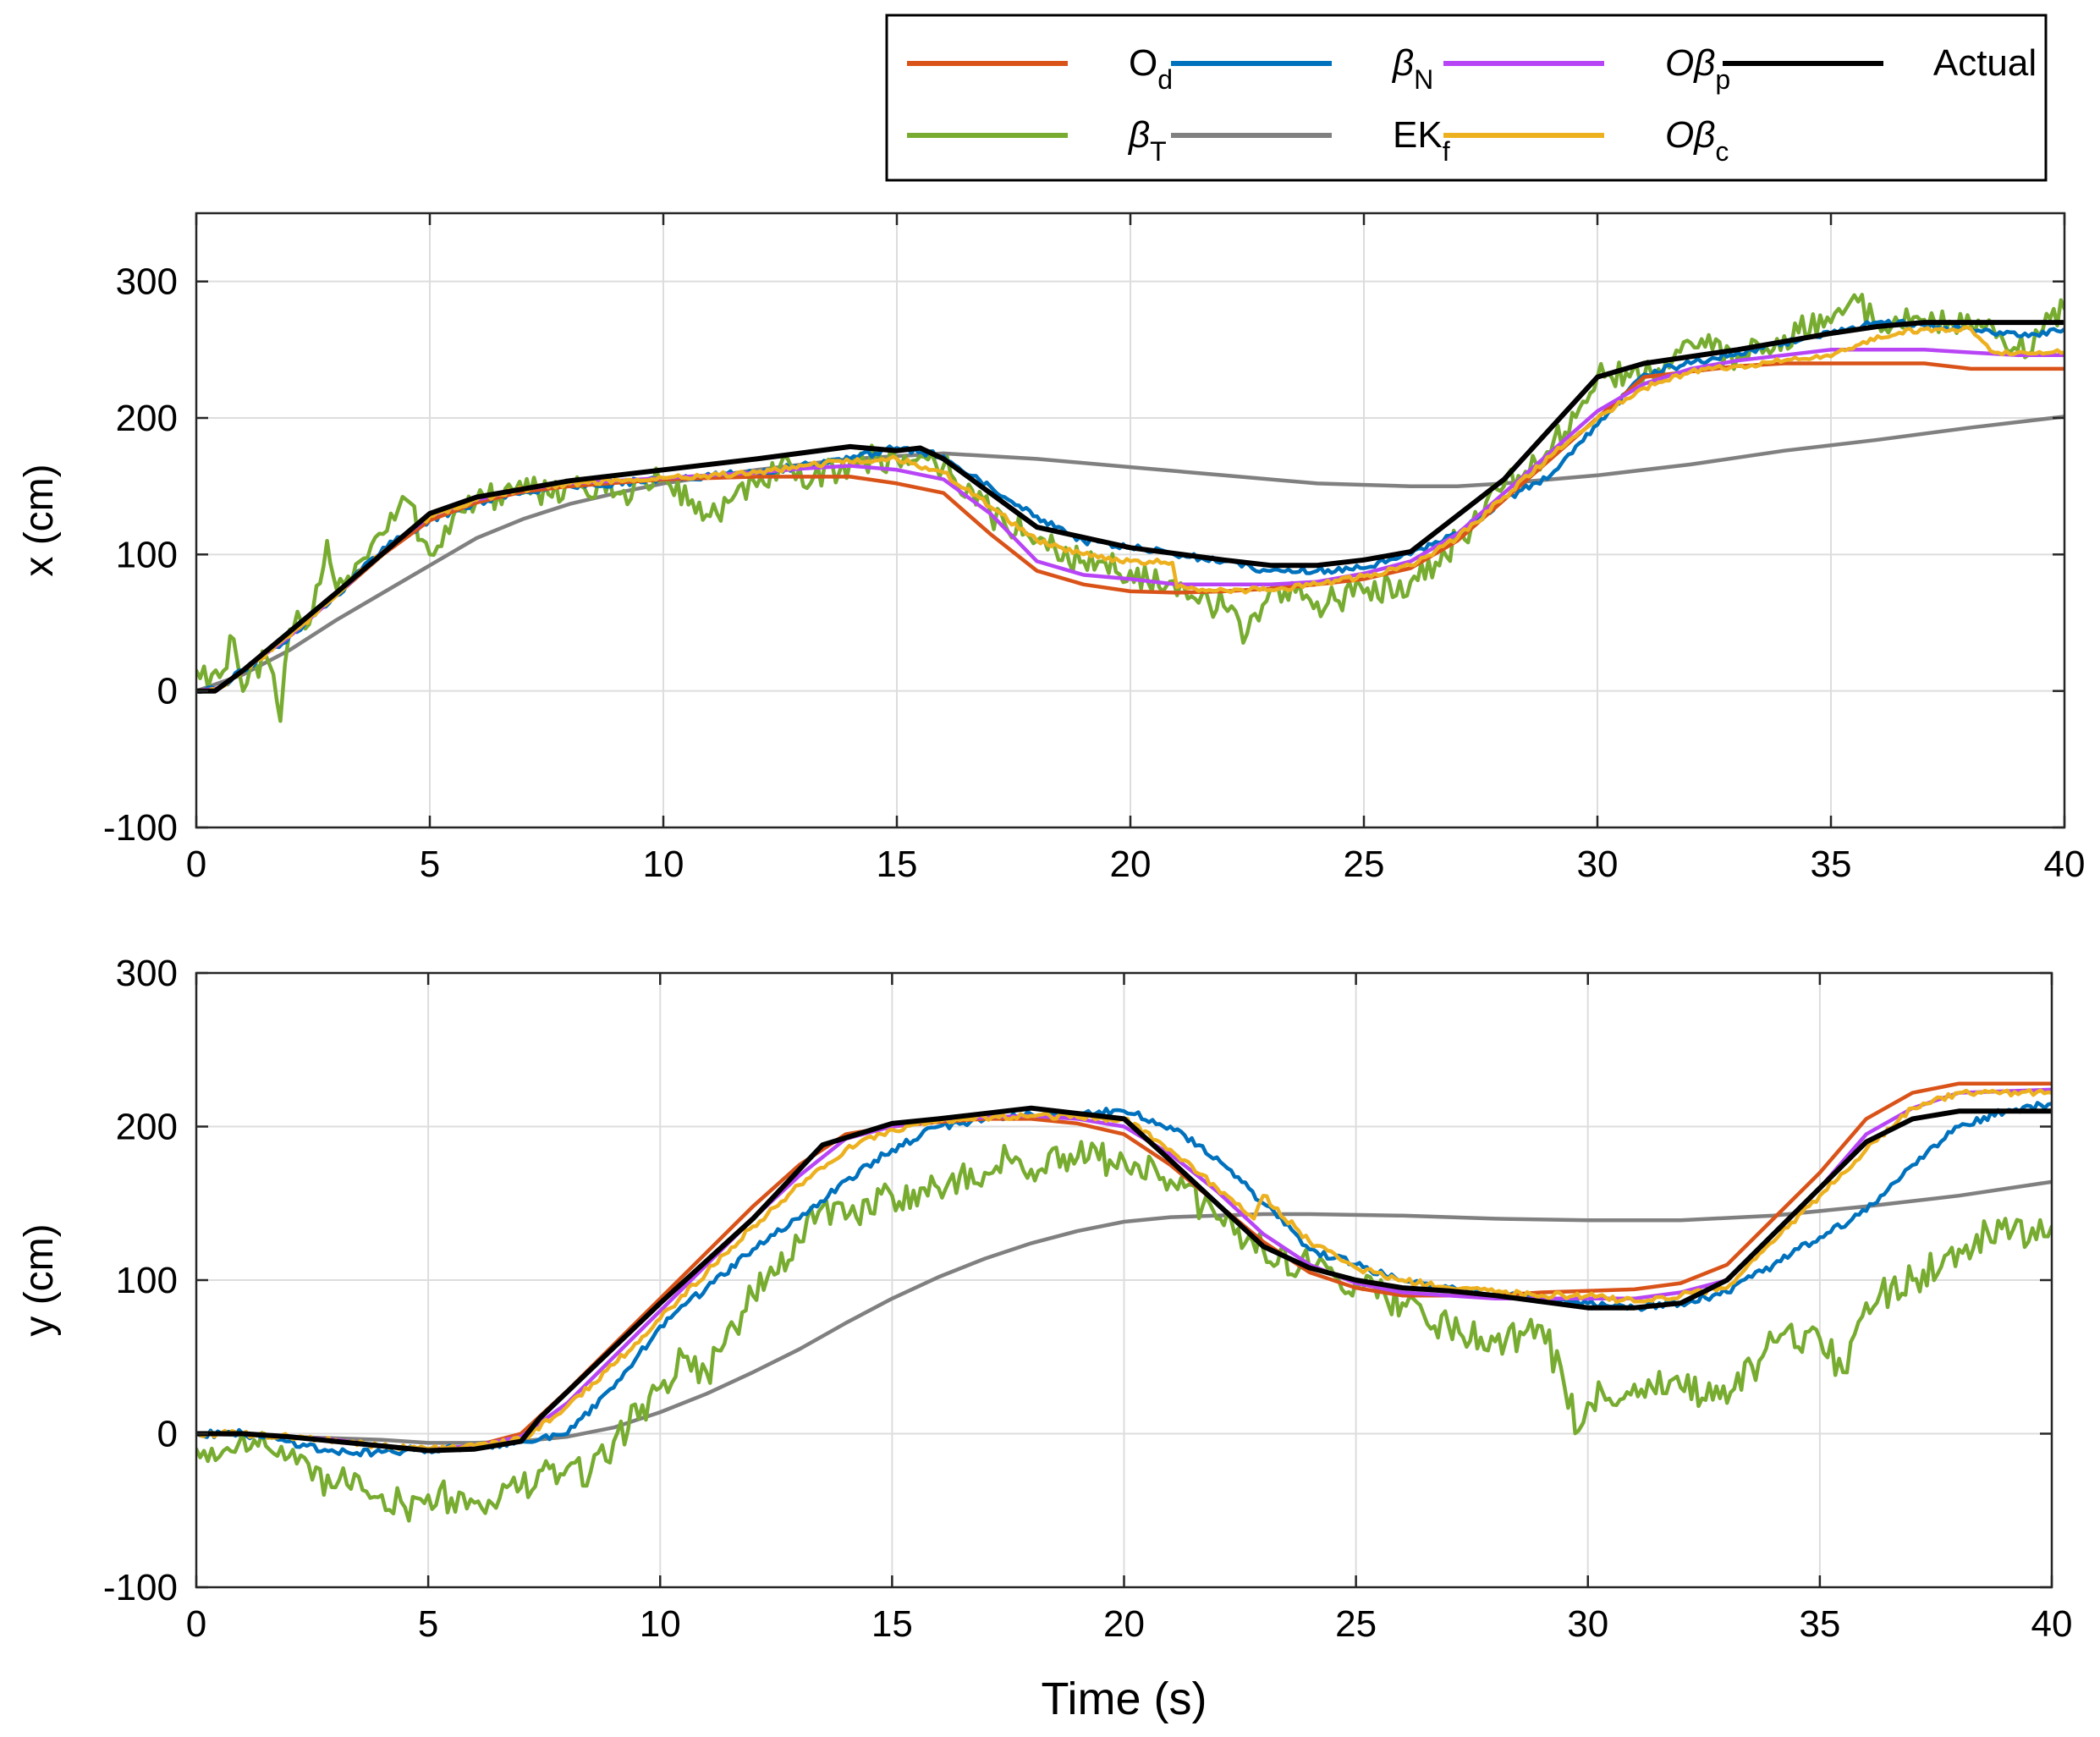 The height and width of the screenshot is (1737, 2100). What do you see at coordinates (1422, 140) in the screenshot?
I see `legend-label-ekf: EKf` at bounding box center [1422, 140].